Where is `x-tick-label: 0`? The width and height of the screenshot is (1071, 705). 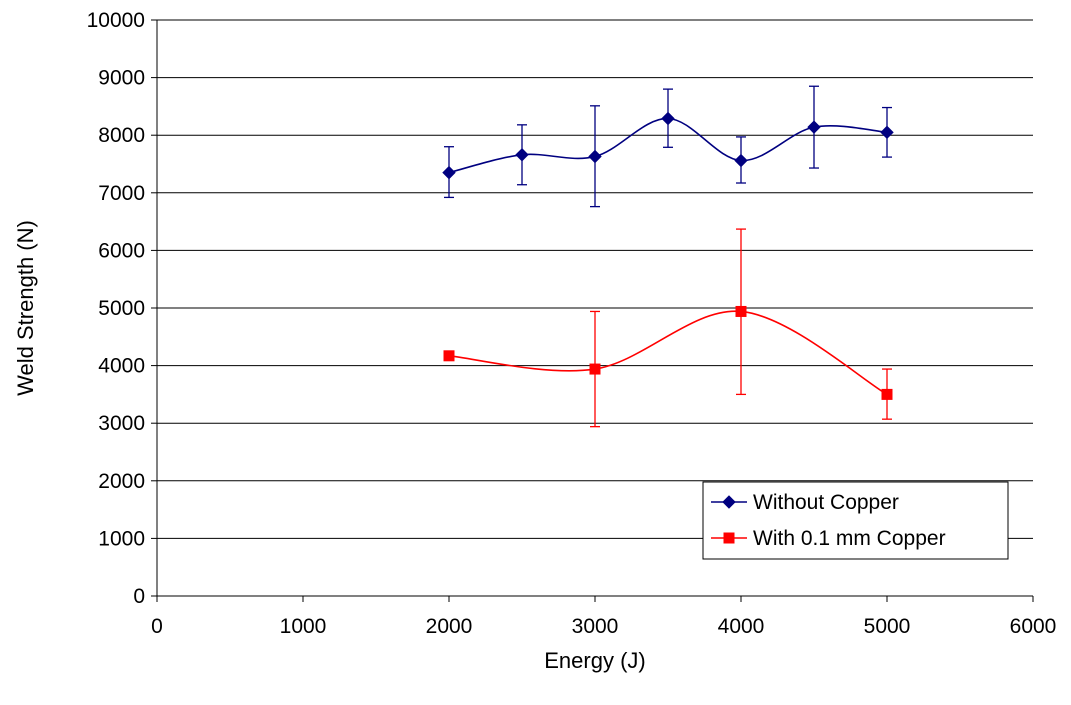
x-tick-label: 0 is located at coordinates (157, 626).